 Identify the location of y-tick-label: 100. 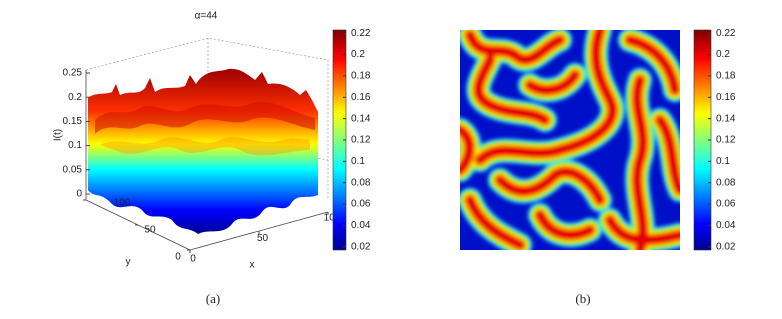
(122, 203).